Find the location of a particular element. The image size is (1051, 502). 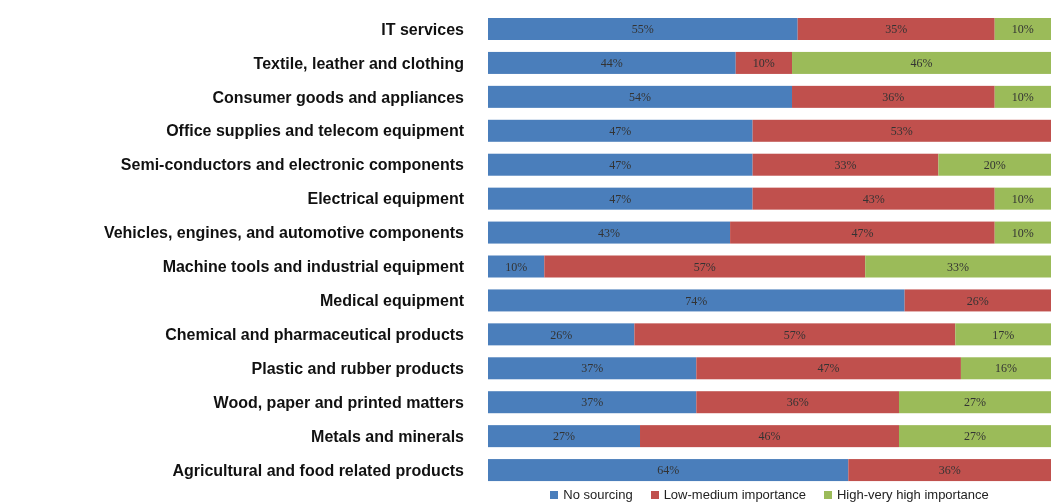

y-tick-label: Machine tools and industrial equipment is located at coordinates (313, 267).